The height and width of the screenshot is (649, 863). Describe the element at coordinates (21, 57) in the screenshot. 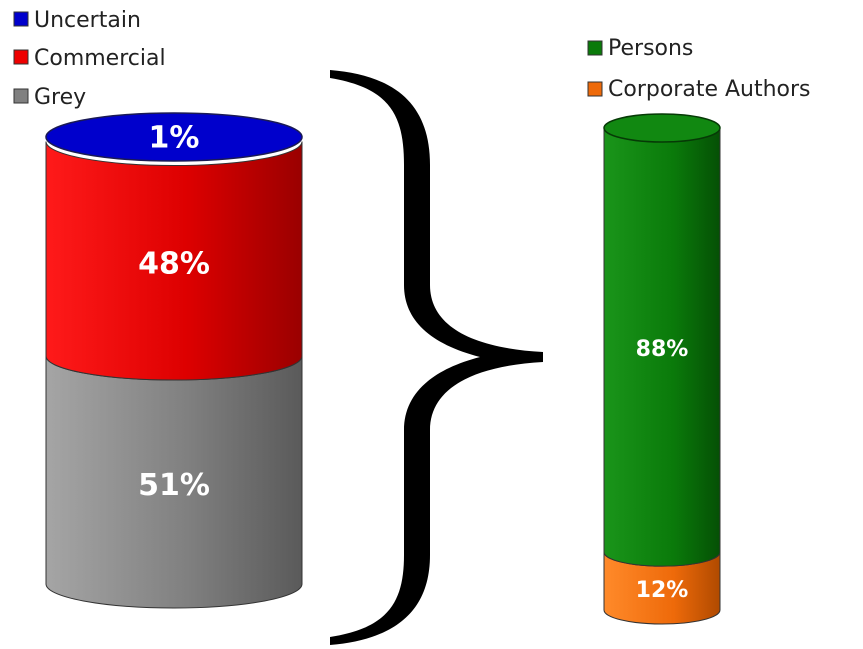

I see `legend-swatch-commercial` at that location.